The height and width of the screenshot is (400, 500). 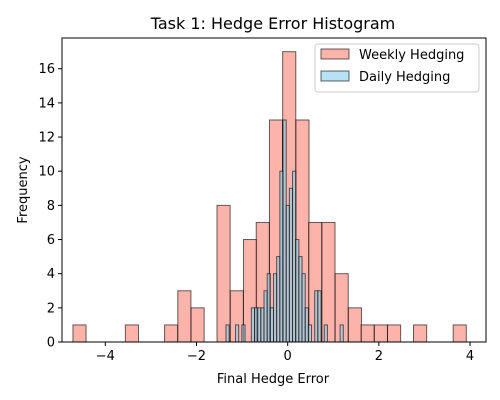 What do you see at coordinates (379, 356) in the screenshot?
I see `x-tick-label: 2` at bounding box center [379, 356].